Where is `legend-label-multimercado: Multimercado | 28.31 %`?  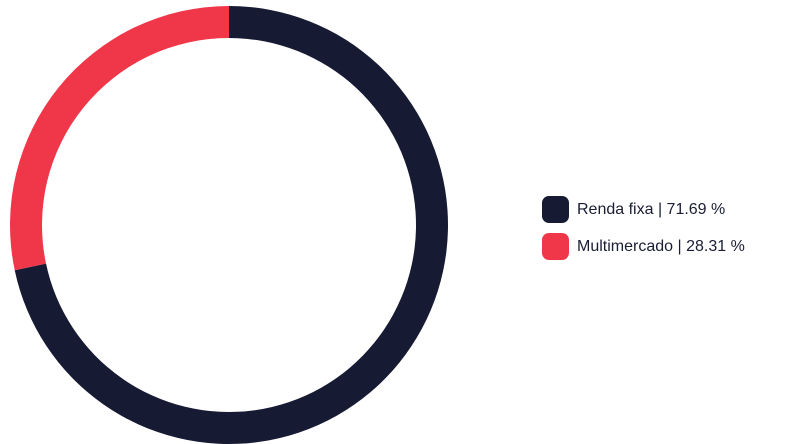 legend-label-multimercado: Multimercado | 28.31 % is located at coordinates (661, 246).